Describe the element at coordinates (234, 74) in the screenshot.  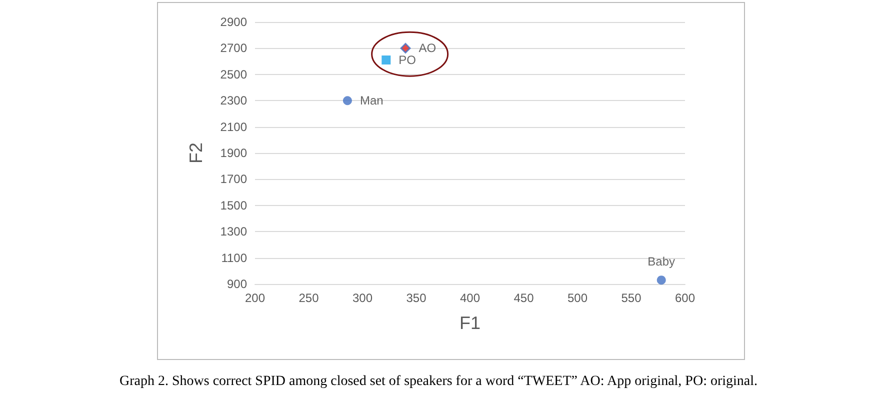
I see `y-tick-label: 2500` at that location.